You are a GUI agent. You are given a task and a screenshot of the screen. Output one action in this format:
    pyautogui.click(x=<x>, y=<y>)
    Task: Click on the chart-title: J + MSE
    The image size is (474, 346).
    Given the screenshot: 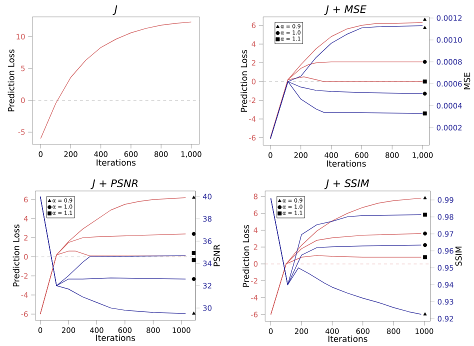 What is the action you would take?
    pyautogui.click(x=345, y=10)
    